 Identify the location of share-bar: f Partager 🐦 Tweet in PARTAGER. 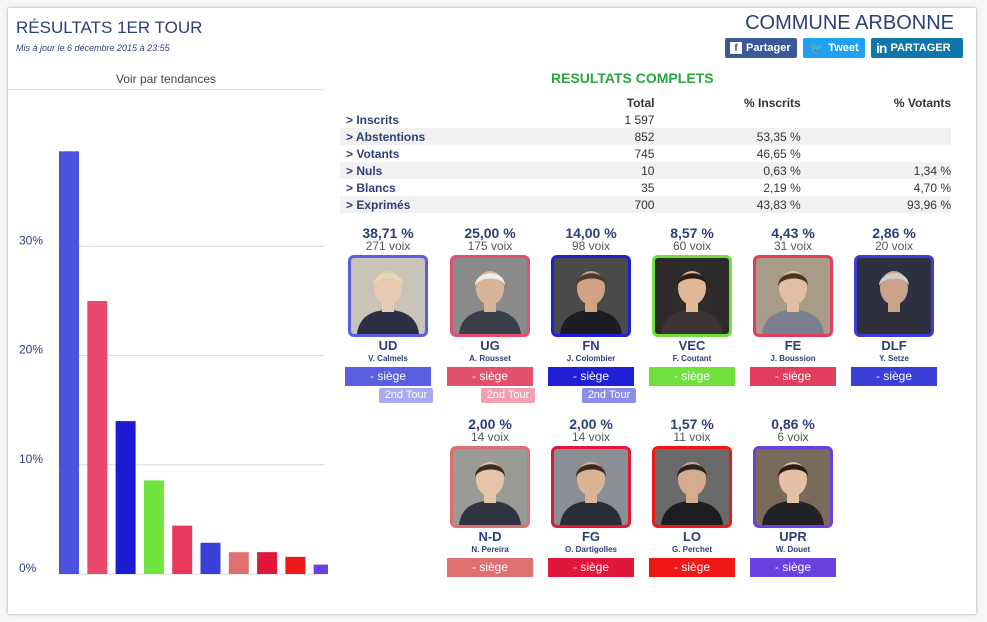
(844, 48).